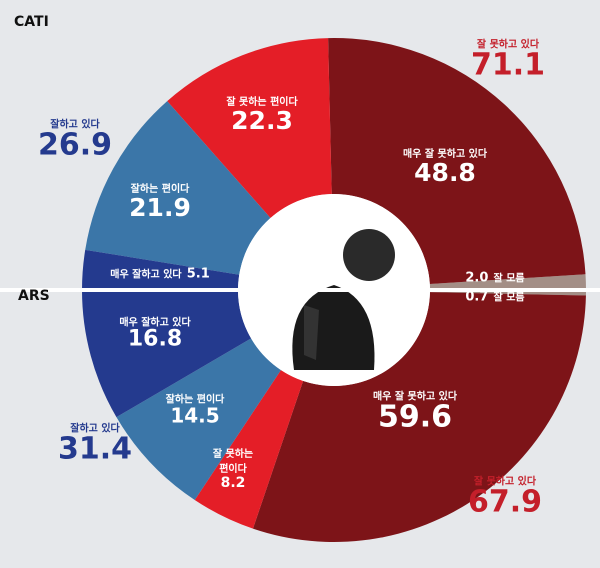 The height and width of the screenshot is (568, 600). Describe the element at coordinates (160, 207) in the screenshot. I see `slice-value: 21.9` at that location.